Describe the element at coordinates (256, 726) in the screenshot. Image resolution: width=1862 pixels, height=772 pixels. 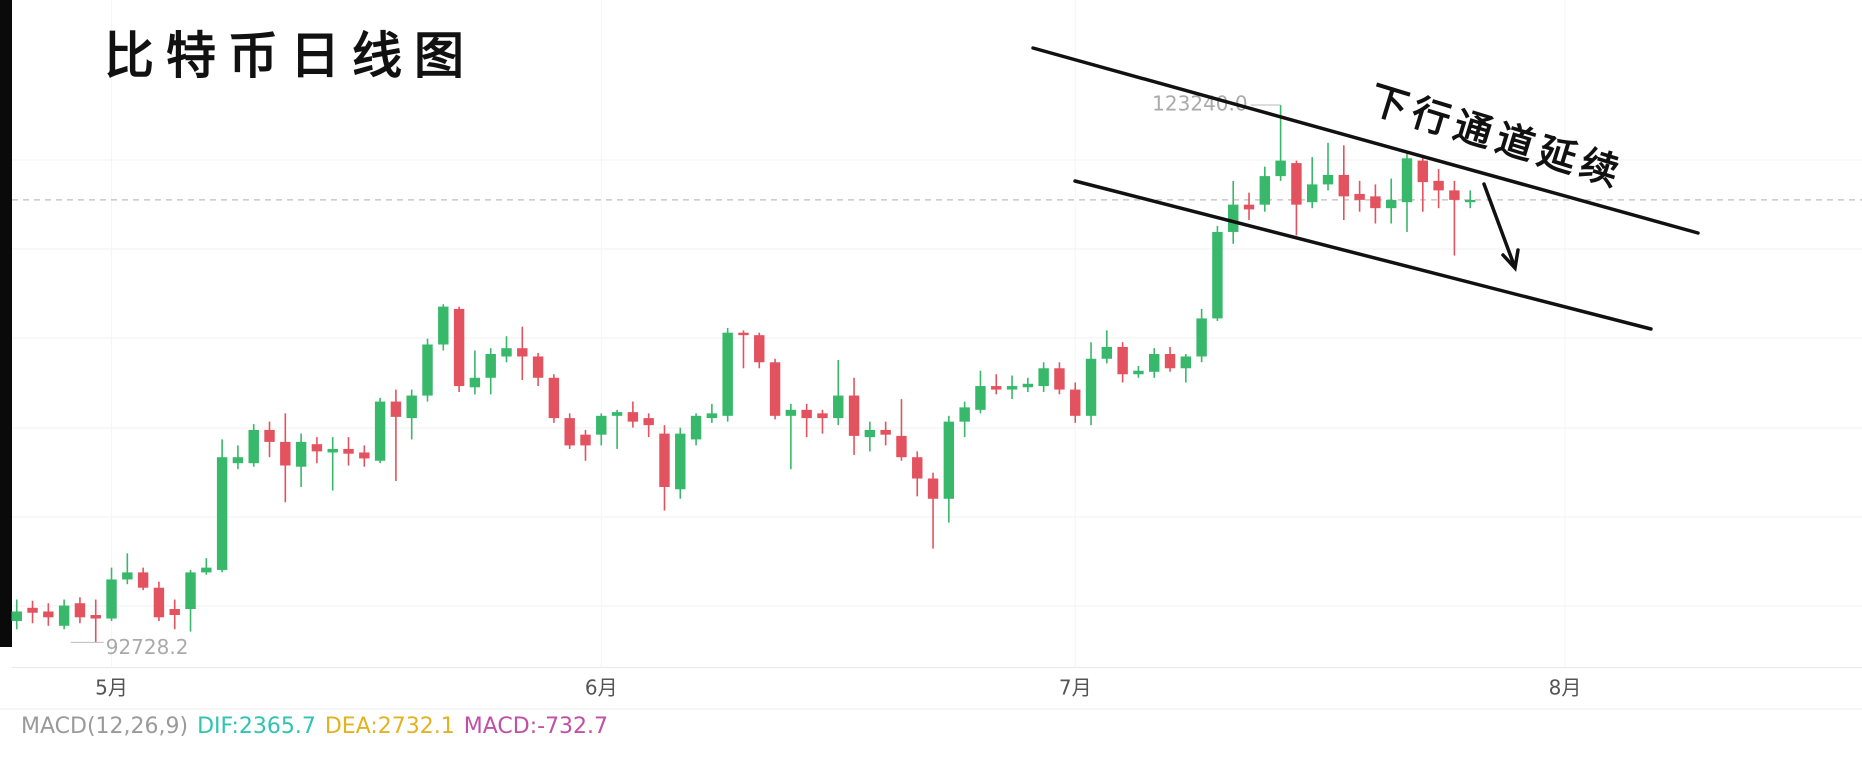
I see `indicator-value: DIF:2365.7` at that location.